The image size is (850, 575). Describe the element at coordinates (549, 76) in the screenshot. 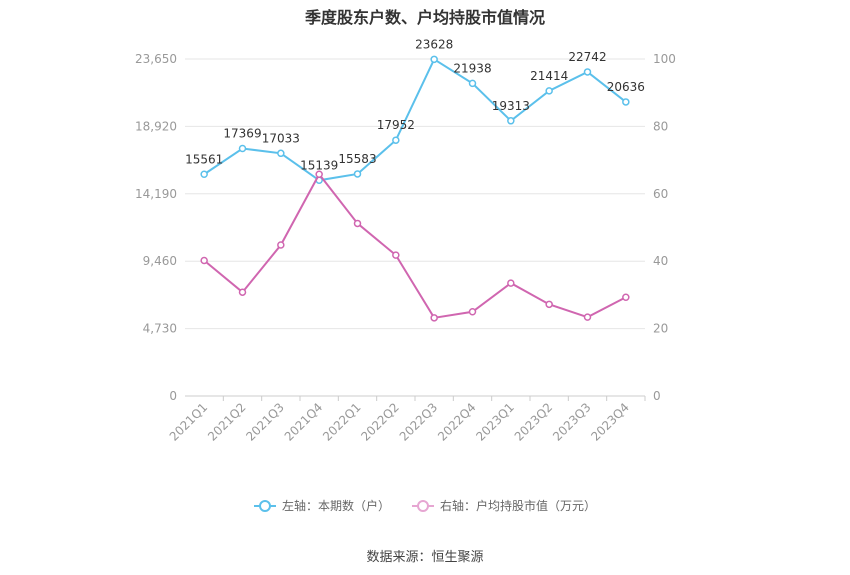

I see `data-label: 21414` at that location.